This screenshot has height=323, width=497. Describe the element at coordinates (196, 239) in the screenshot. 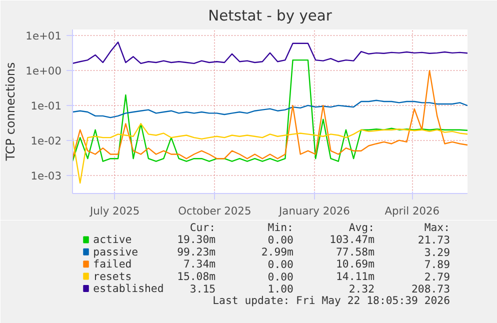

I see `text: 19.30m` at that location.